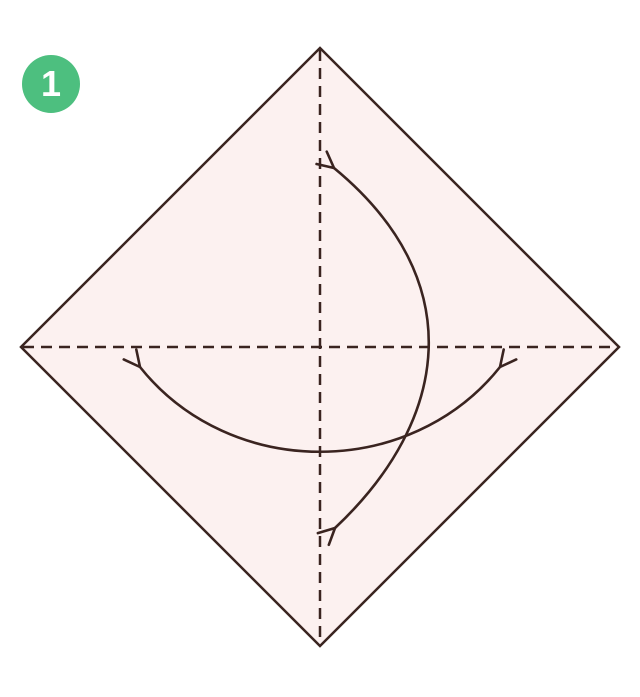 This screenshot has height=697, width=640. Describe the element at coordinates (51, 84) in the screenshot. I see `step-number-badge: 1` at that location.